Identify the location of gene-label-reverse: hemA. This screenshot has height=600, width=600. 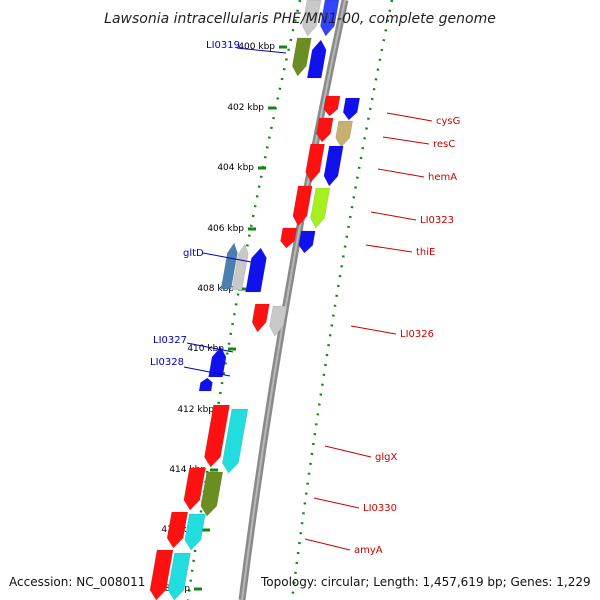
(442, 177).